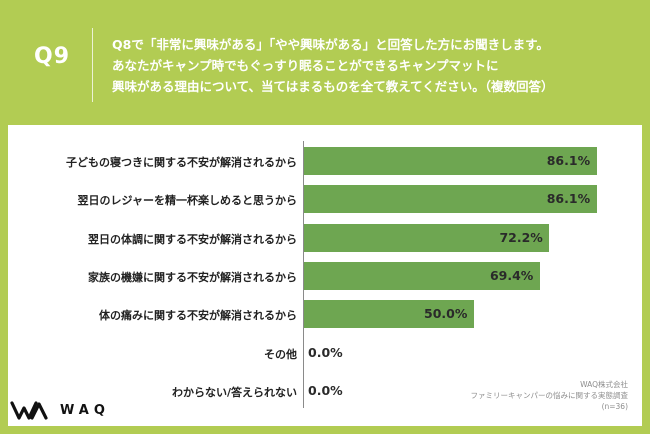 The height and width of the screenshot is (434, 650). What do you see at coordinates (305, 65) in the screenshot?
I see `question-line: あなたがキャンプ時でもぐっすり眠ることができるキャンプマットに` at bounding box center [305, 65].